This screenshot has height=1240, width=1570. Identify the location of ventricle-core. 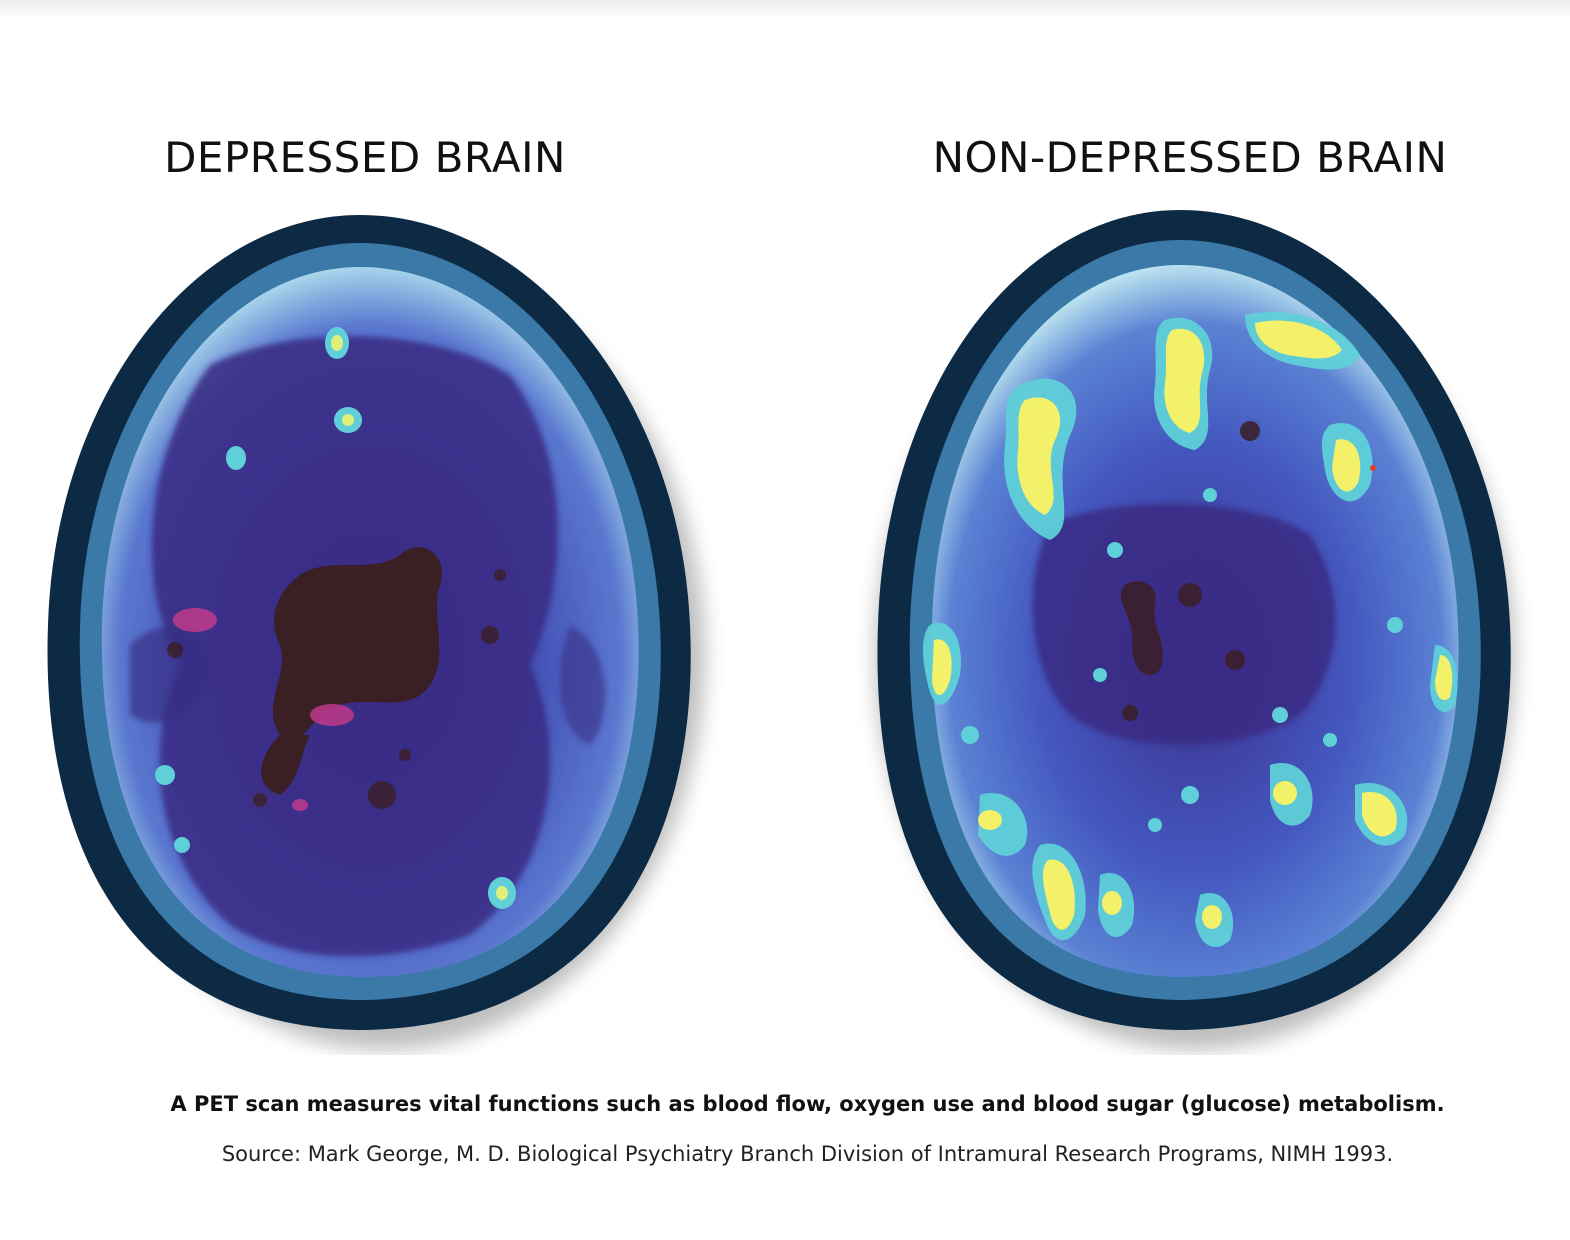
(357, 643).